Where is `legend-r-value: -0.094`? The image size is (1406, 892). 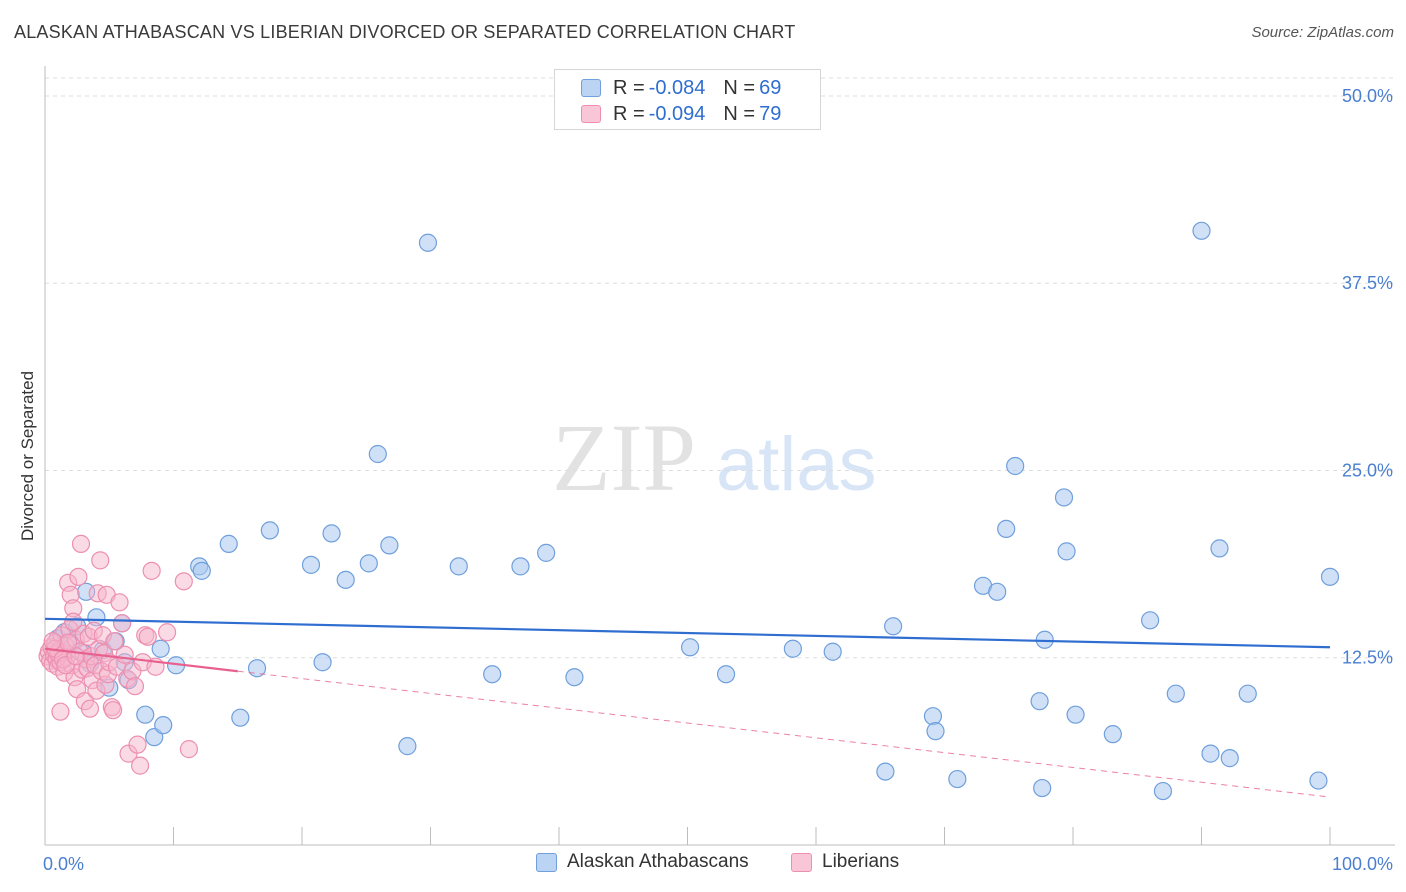
legend-r-value: -0.094 is located at coordinates (677, 113).